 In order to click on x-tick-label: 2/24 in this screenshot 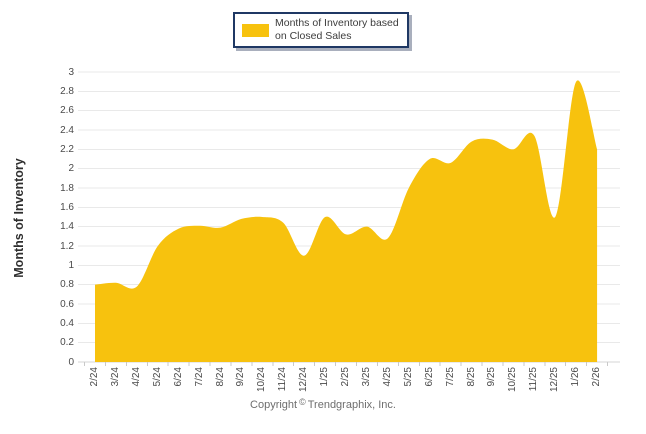, I will do `click(94, 377)`.